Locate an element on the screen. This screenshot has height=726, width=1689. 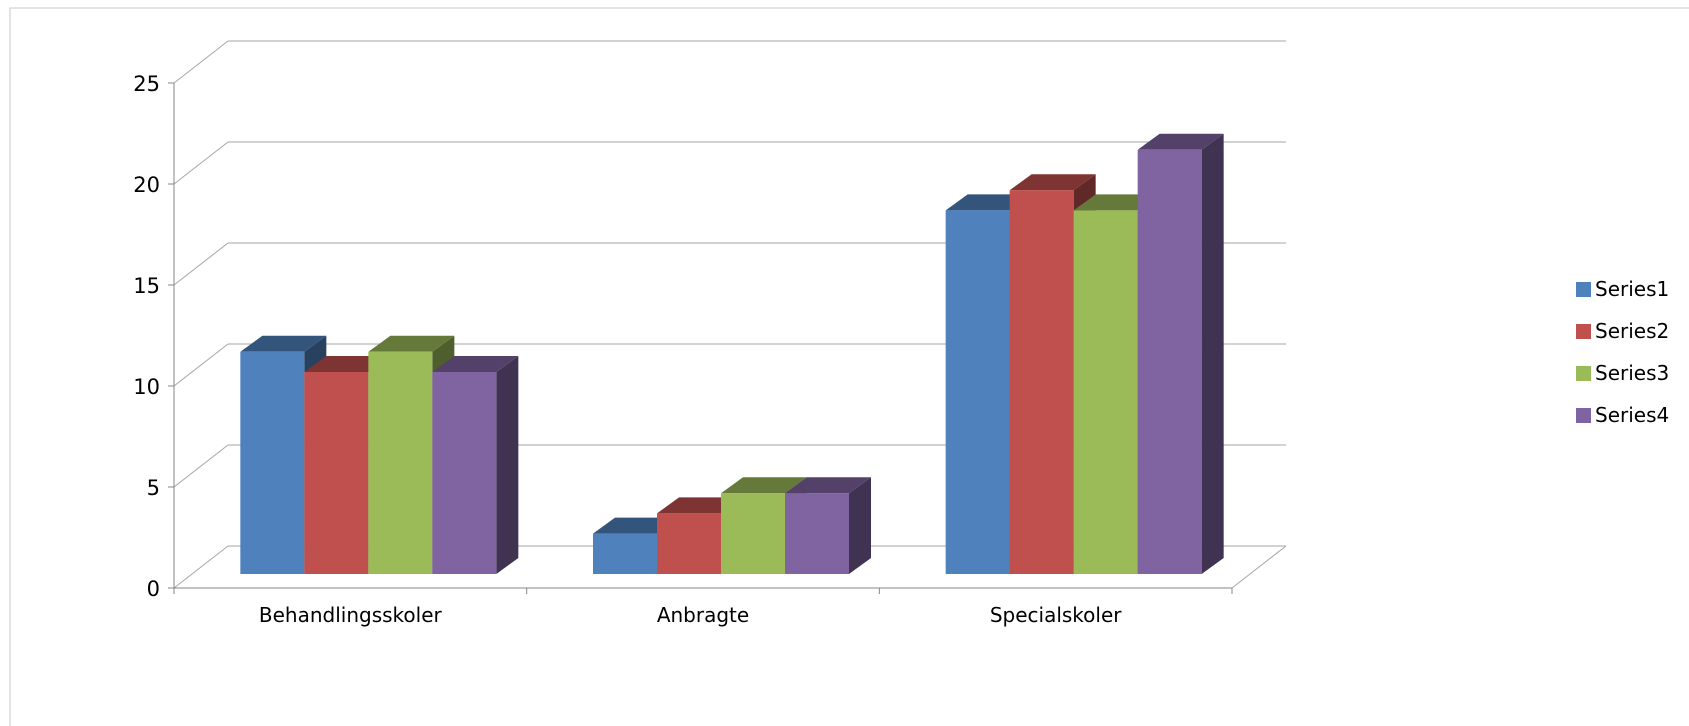
y-tick-label: 15 is located at coordinates (146, 286).